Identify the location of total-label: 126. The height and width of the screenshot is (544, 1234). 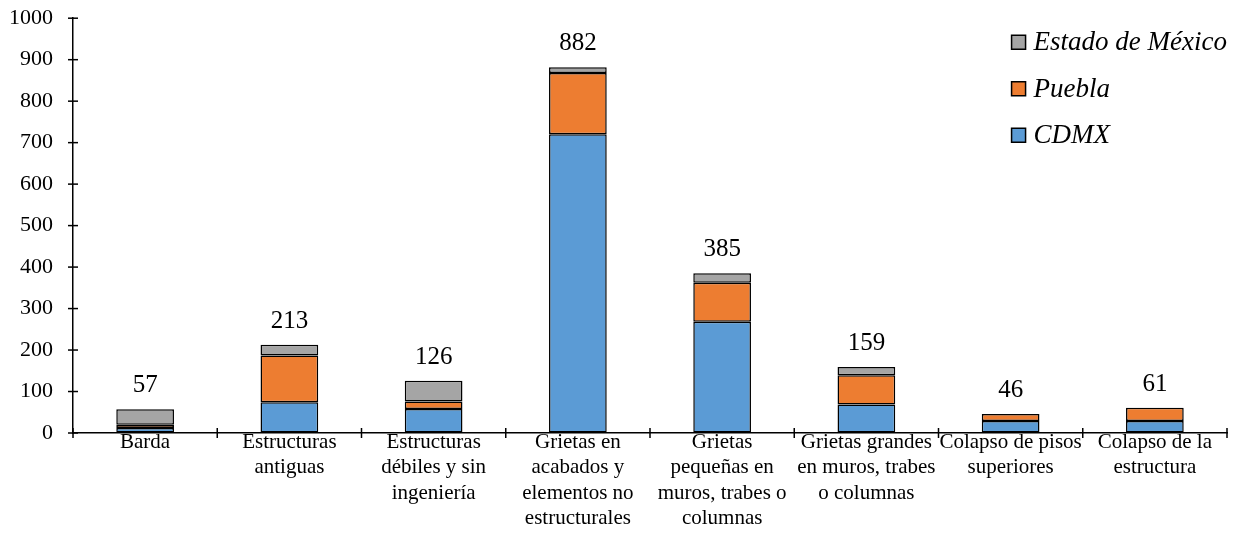
(433, 355).